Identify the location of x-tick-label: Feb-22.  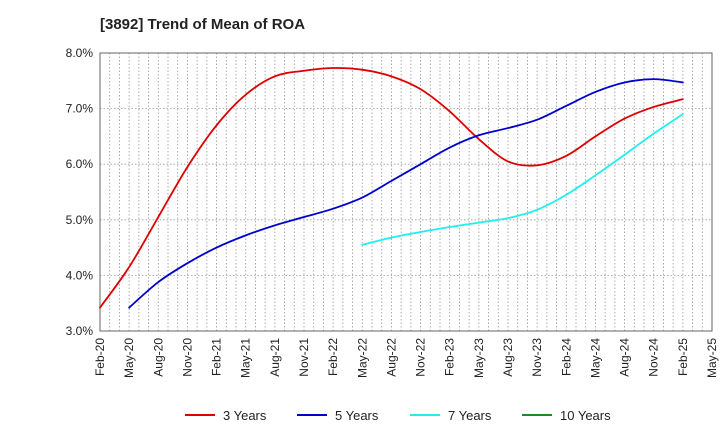
(333, 357).